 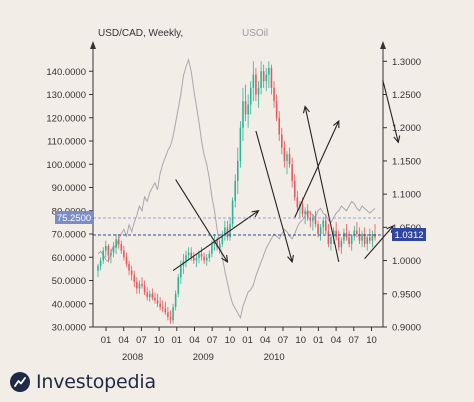 I want to click on brand-name: Investopedia, so click(x=96, y=382).